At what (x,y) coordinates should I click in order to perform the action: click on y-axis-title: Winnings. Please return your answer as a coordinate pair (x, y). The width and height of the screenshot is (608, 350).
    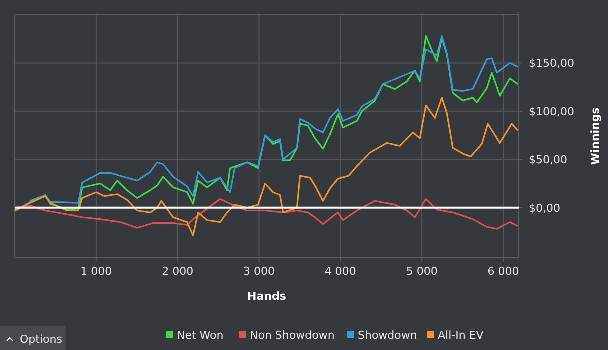
    Looking at the image, I should click on (595, 136).